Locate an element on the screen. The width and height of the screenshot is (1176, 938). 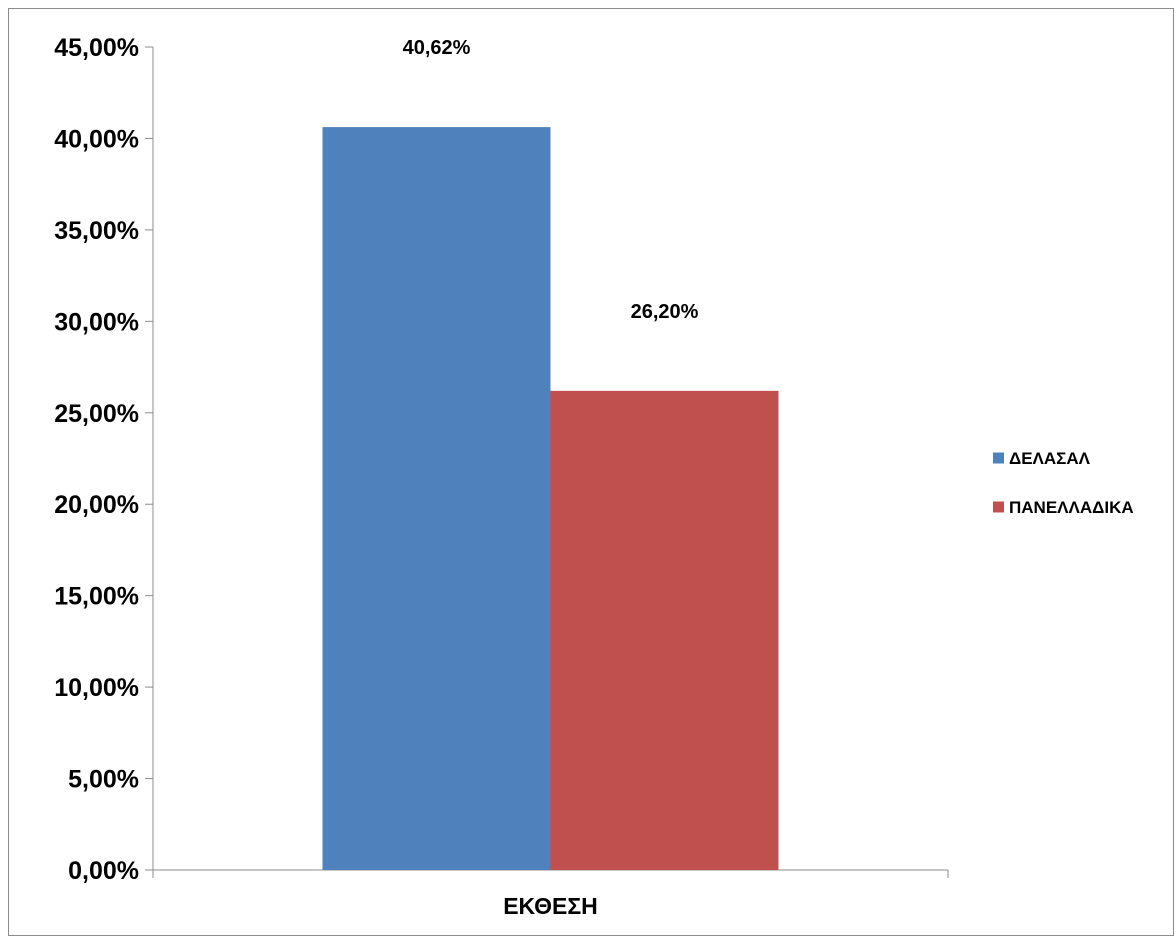
x-category-label: ΕΚΘΕΣΗ is located at coordinates (550, 906).